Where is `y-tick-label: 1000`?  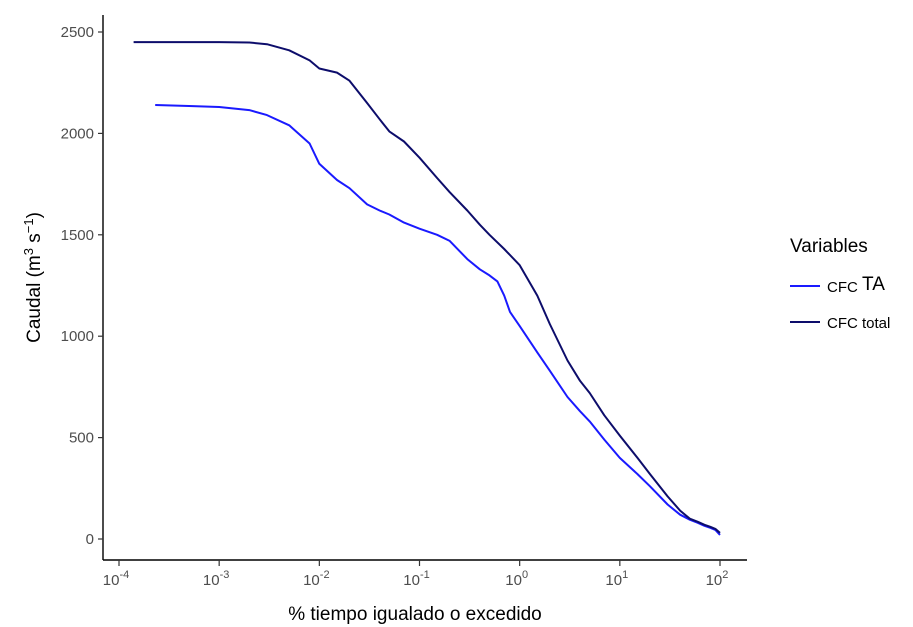 y-tick-label: 1000 is located at coordinates (77, 336).